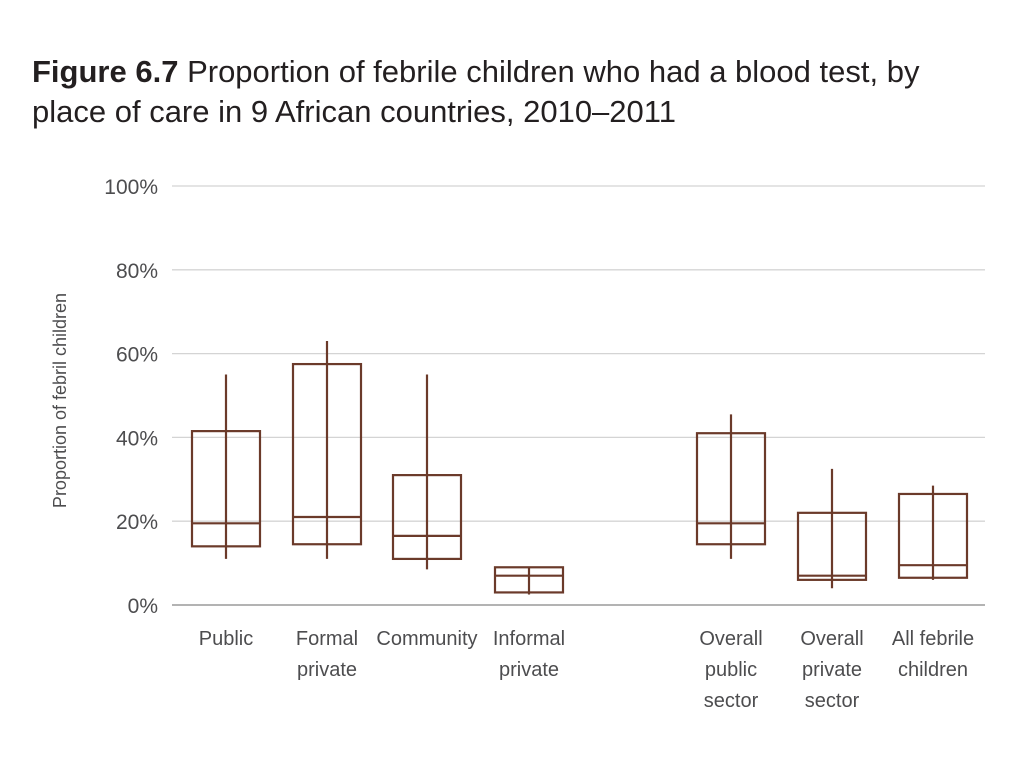 The height and width of the screenshot is (768, 1024). Describe the element at coordinates (226, 639) in the screenshot. I see `category-label-1: Public` at that location.